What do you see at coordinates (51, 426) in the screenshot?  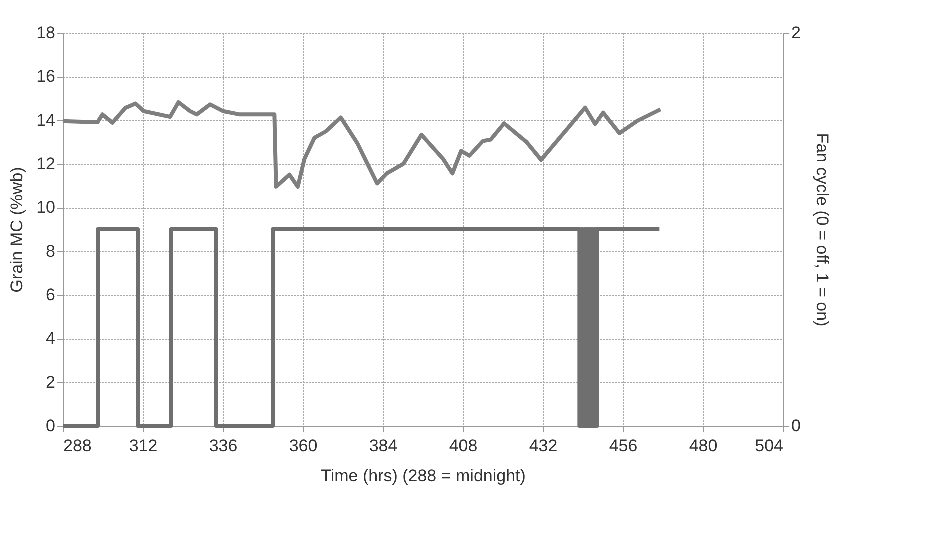 I see `y-tick-label: 0` at bounding box center [51, 426].